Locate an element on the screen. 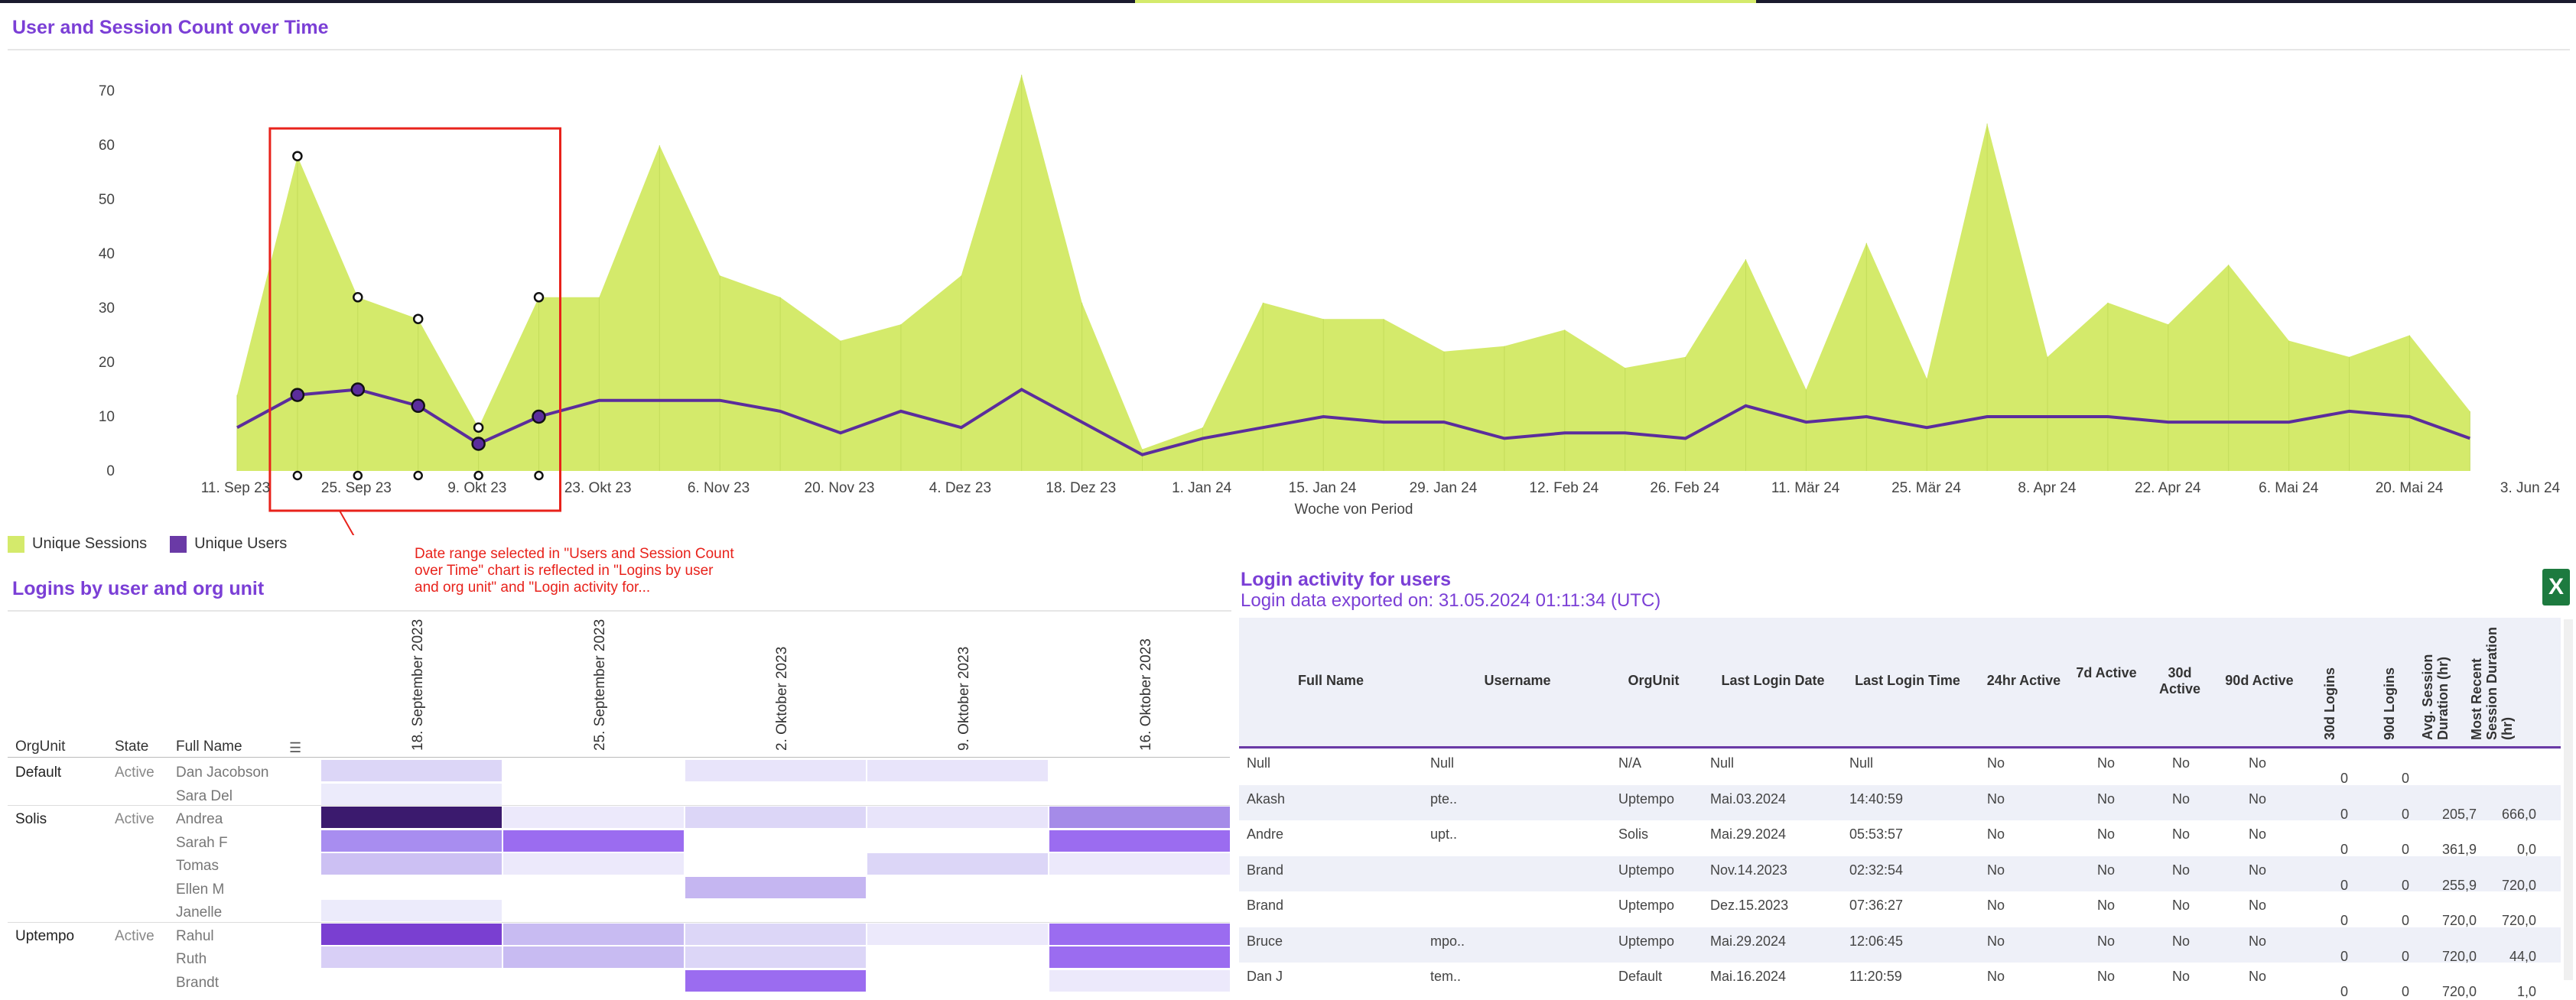 The image size is (2576, 1000). heatmap-column-header: 2. Oktober 2023 is located at coordinates (790, 686).